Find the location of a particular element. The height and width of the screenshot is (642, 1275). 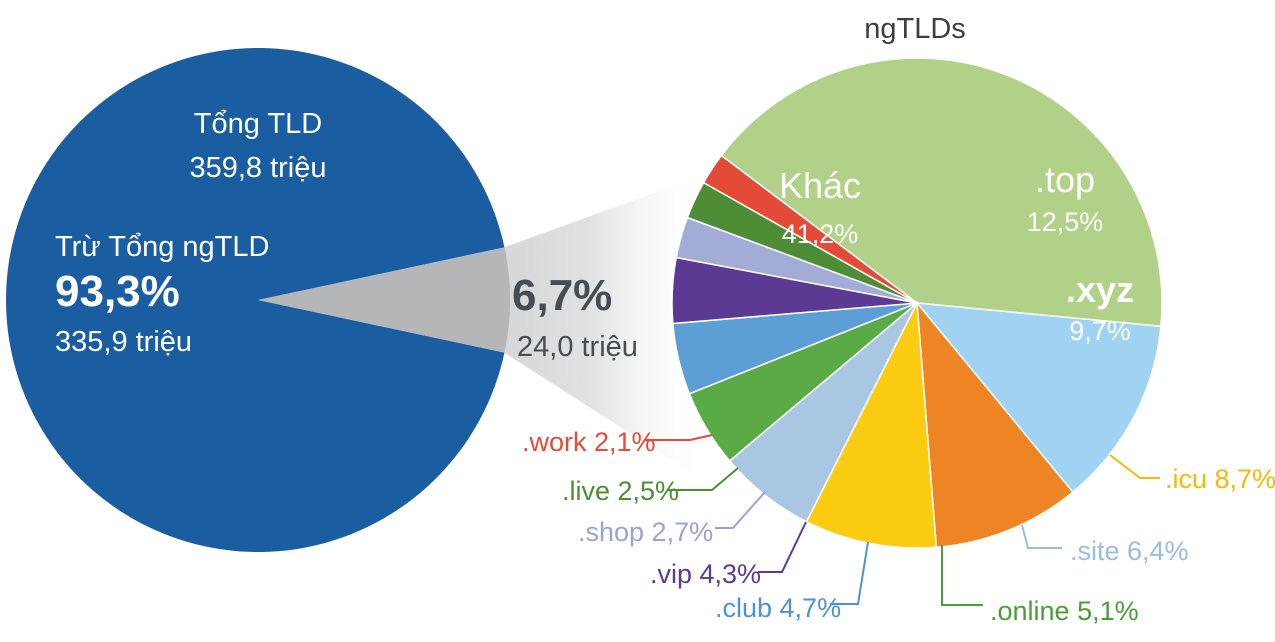

slice-label-text-shop: .shop 2,7% is located at coordinates (645, 532).